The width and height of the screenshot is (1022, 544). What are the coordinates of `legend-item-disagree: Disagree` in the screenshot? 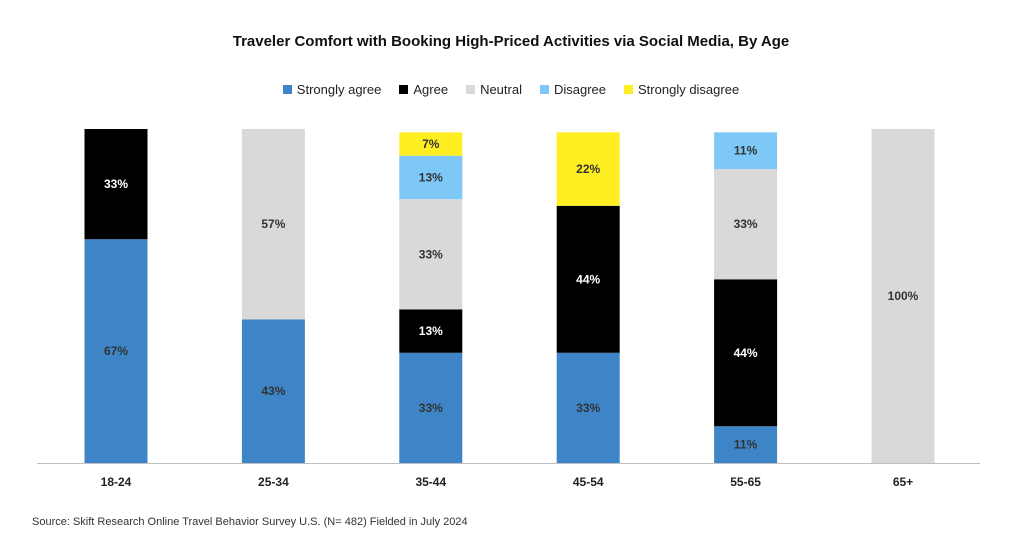 It's located at (573, 89).